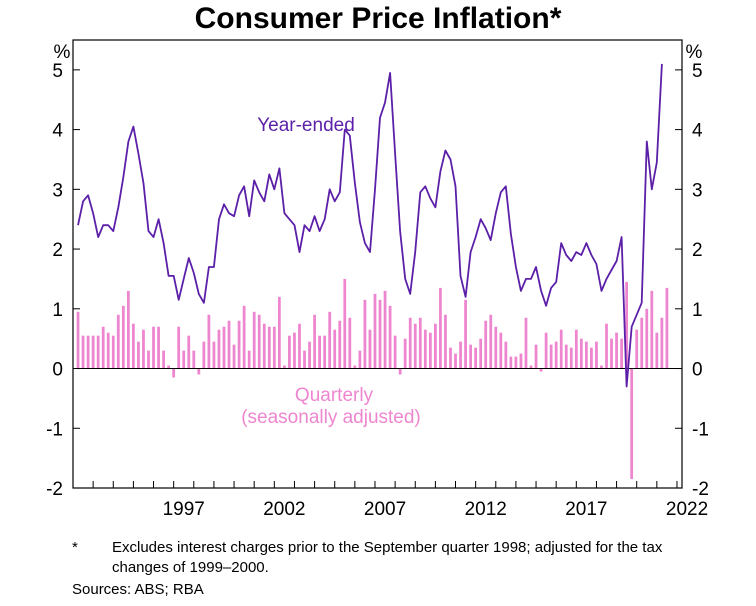 The image size is (756, 606). What do you see at coordinates (57, 131) in the screenshot?
I see `y-tick-label: 4` at bounding box center [57, 131].